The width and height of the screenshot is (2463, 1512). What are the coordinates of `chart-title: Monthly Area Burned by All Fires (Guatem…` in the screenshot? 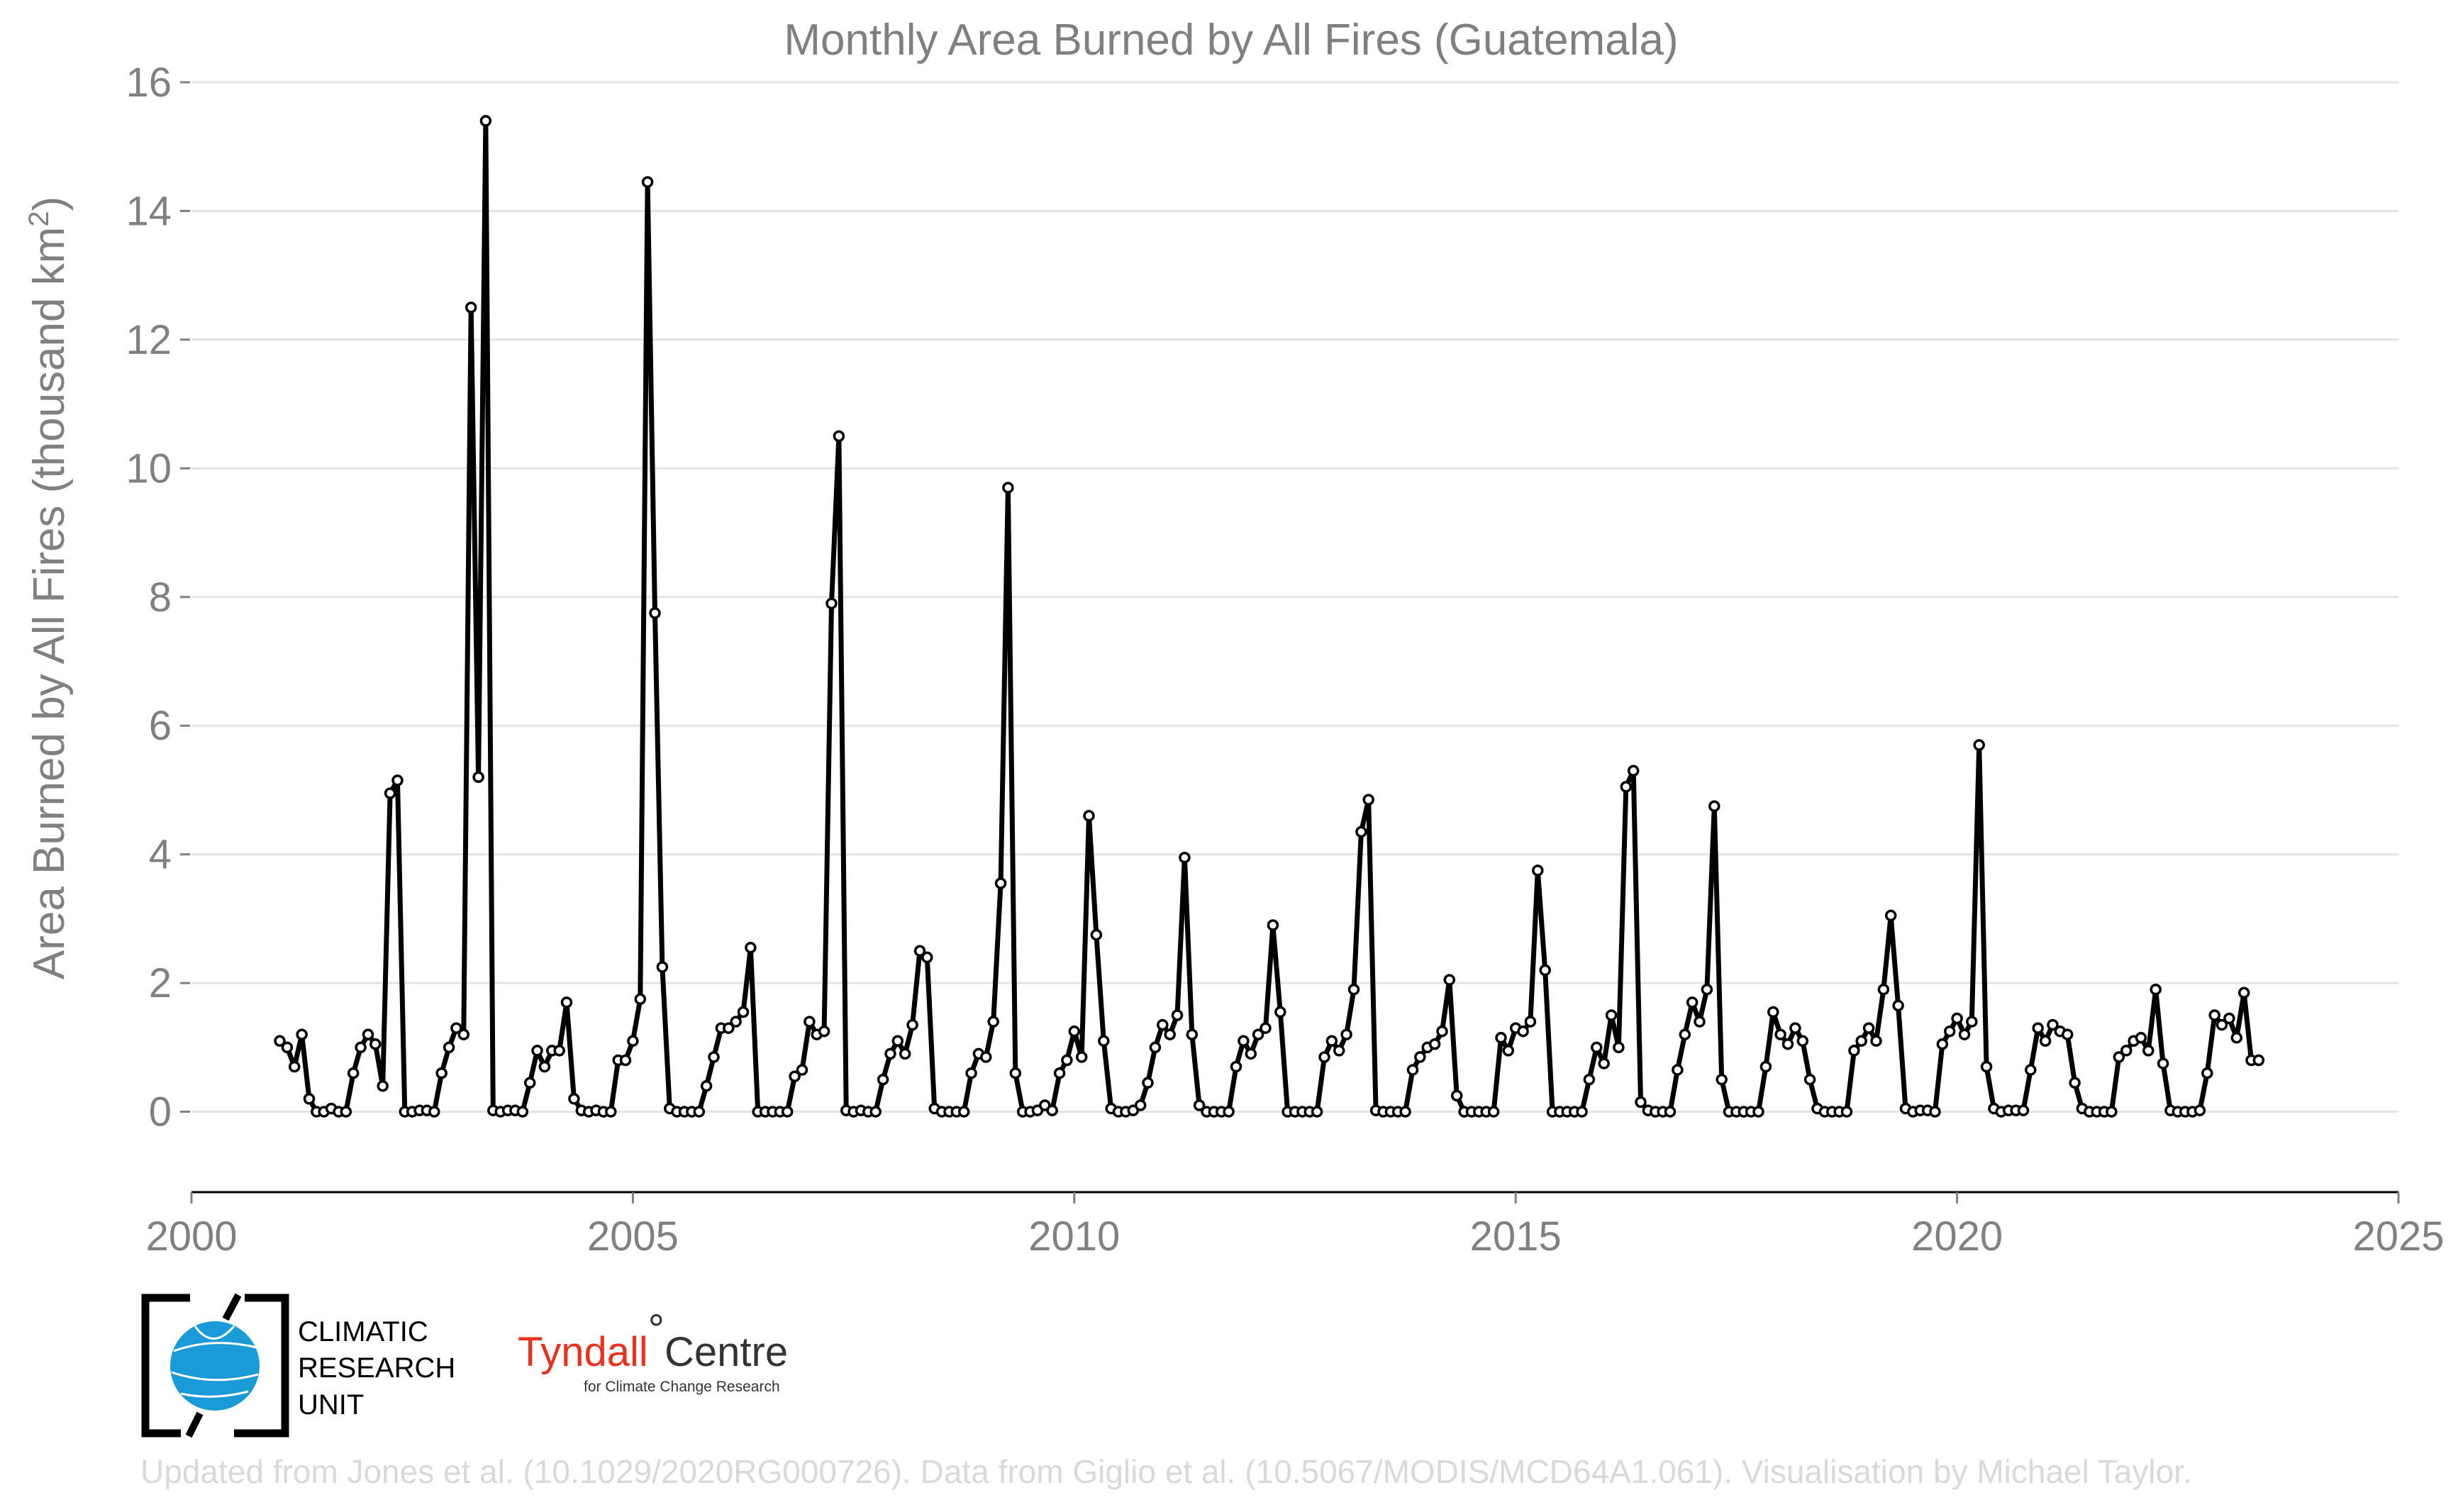 It's located at (1231, 40).